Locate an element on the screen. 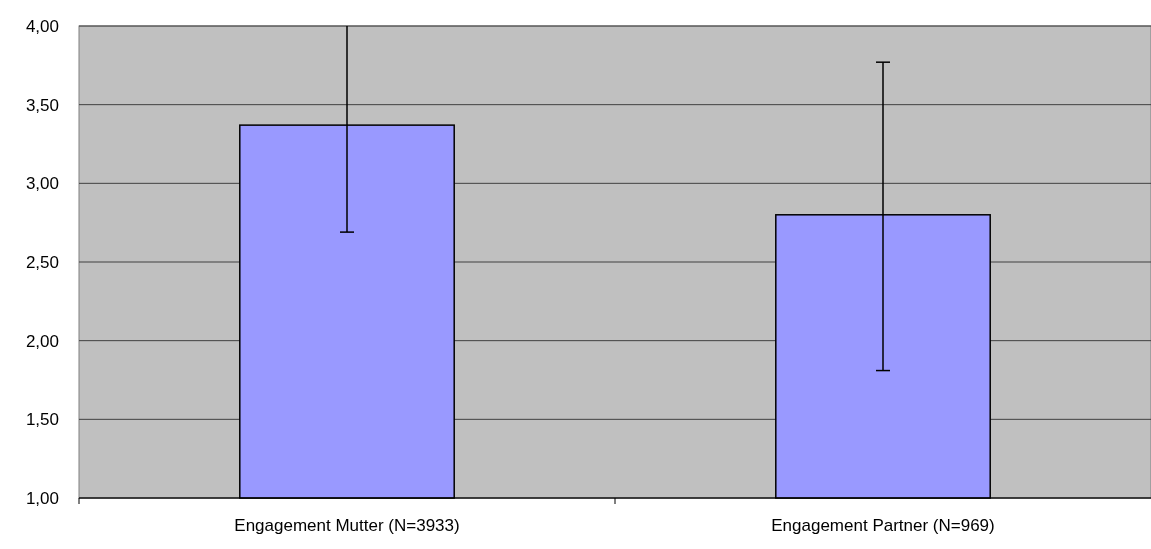  y-tick-label: 3,00 is located at coordinates (42, 184).